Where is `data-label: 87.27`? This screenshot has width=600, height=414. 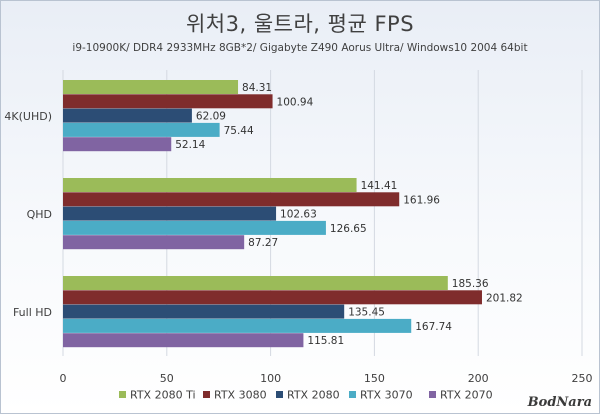
data-label: 87.27 is located at coordinates (263, 243).